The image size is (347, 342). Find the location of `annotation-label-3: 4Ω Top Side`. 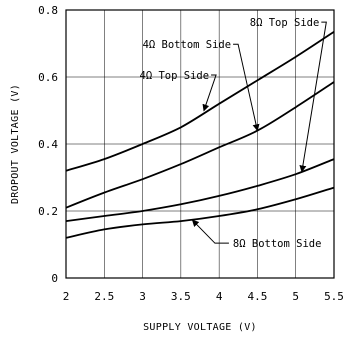

annotation-label-3: 4Ω Top Side is located at coordinates (175, 76).